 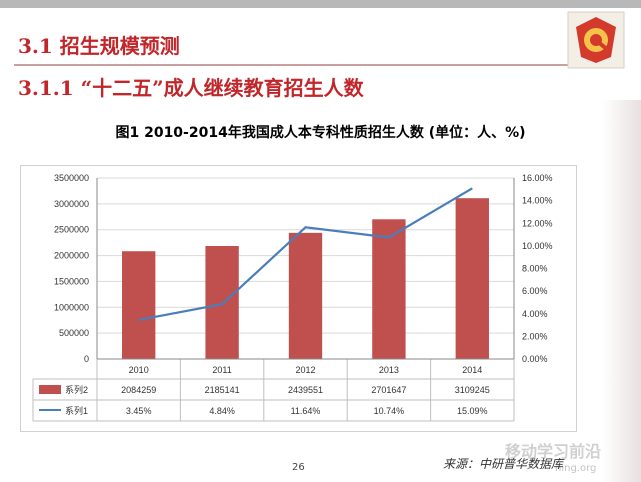 I want to click on line-value-label: 11.64%, so click(x=306, y=411).